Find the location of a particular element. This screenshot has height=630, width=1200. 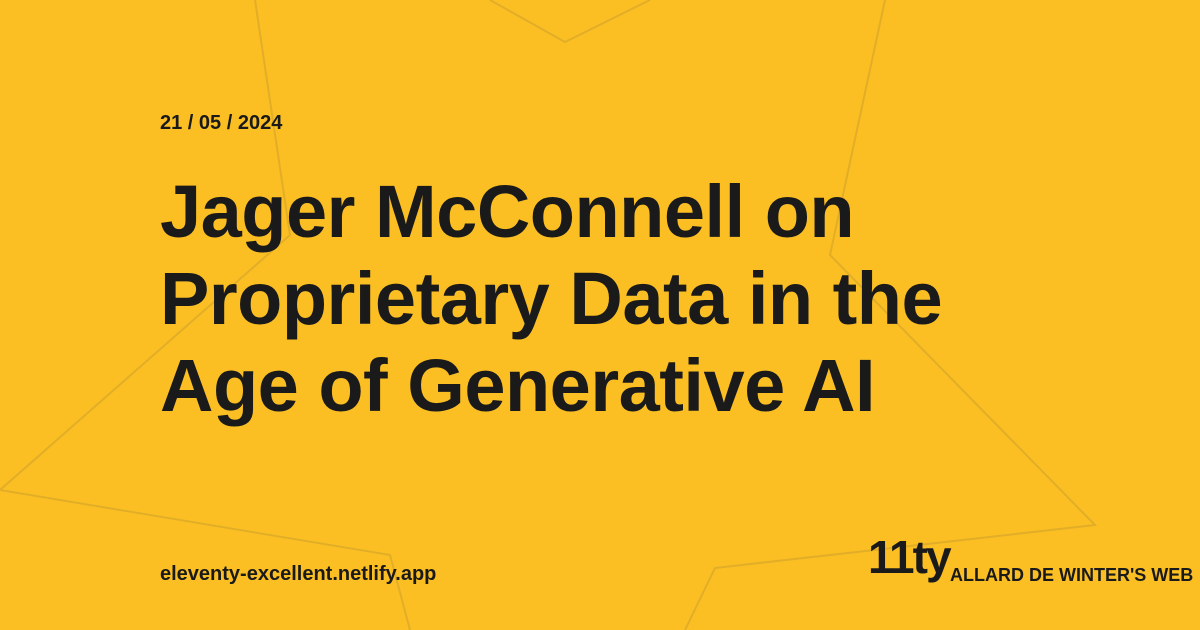

logo: 11ty is located at coordinates (910, 557).